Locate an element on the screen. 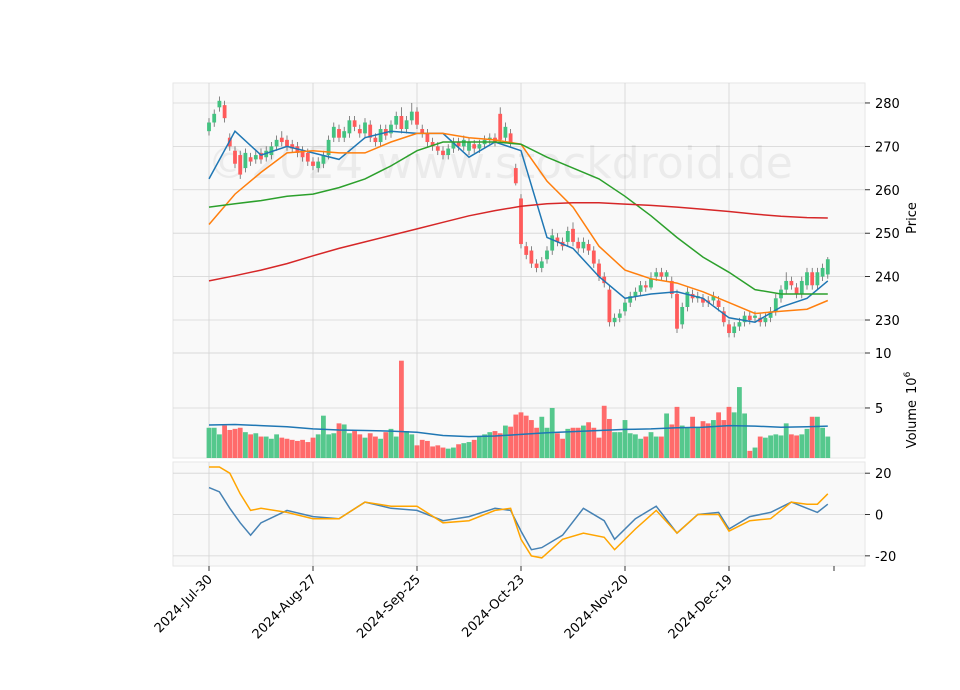 The height and width of the screenshot is (690, 960). series-line is located at coordinates (518, 430).